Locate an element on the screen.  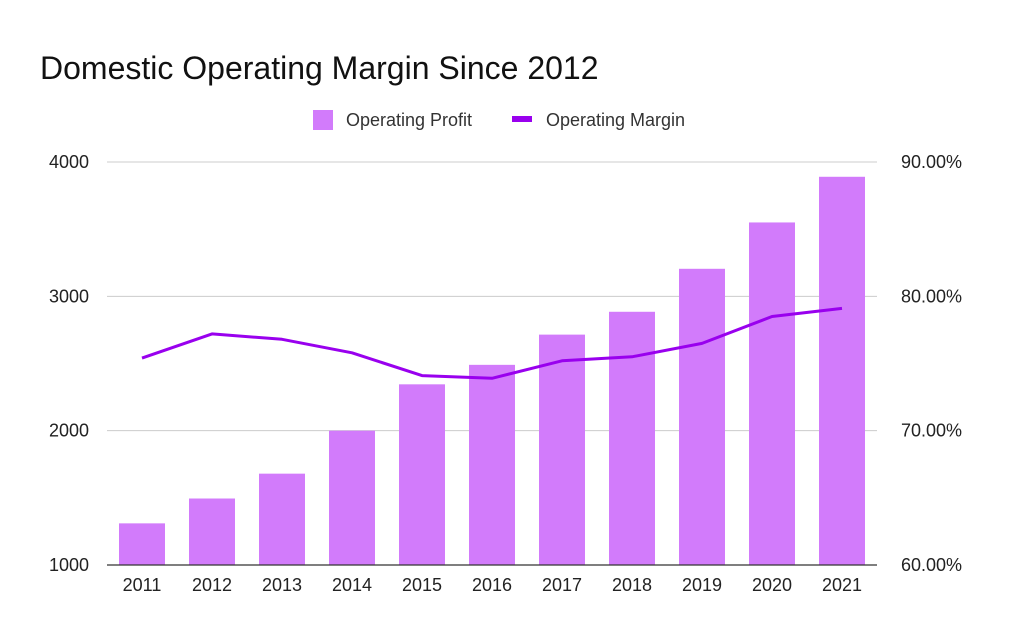
x-tick-label: 2017 is located at coordinates (562, 585).